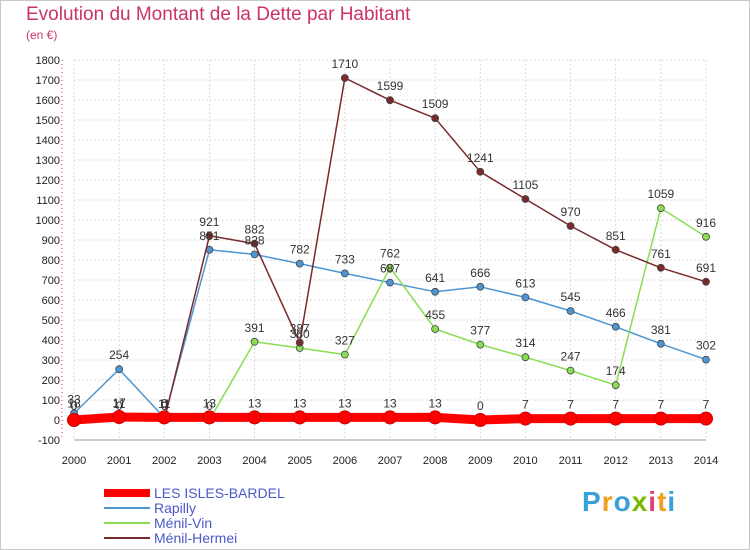  Describe the element at coordinates (119, 355) in the screenshot. I see `data-label: 254` at that location.